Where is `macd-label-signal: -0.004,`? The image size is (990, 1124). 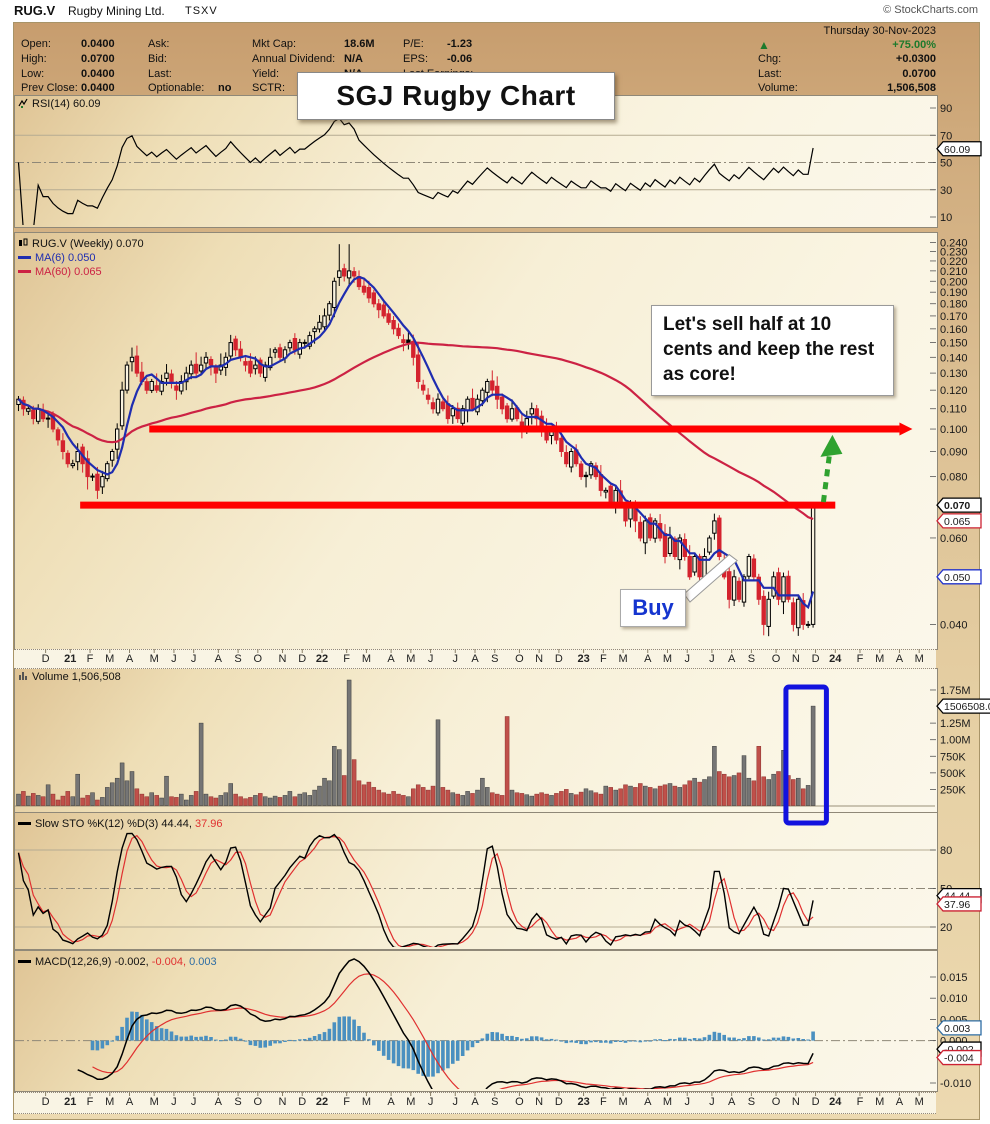
macd-label-signal: -0.004, is located at coordinates (169, 962).